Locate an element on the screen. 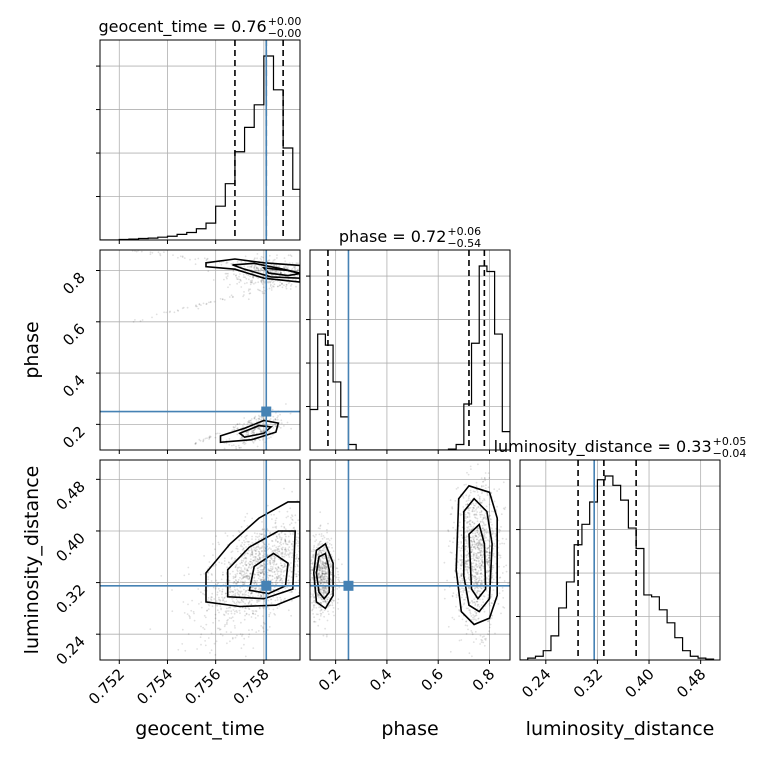 This screenshot has width=760, height=760. panel-frame is located at coordinates (620, 560).